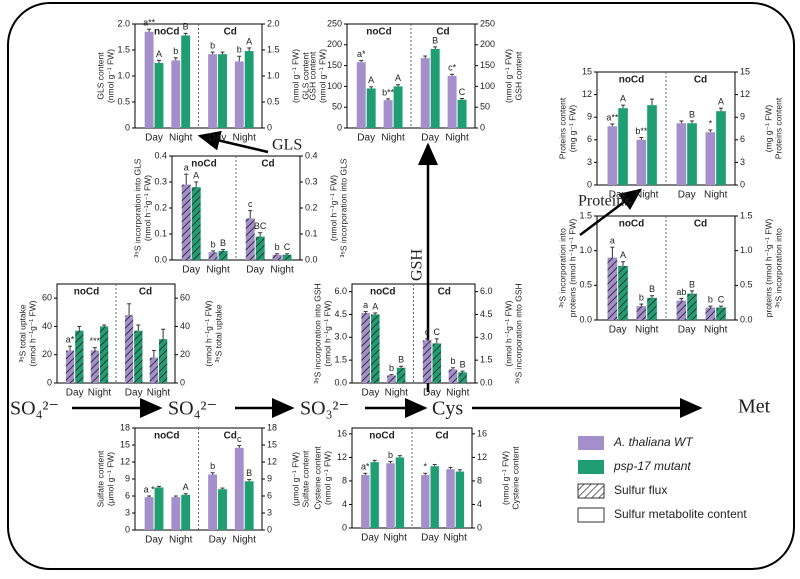  What do you see at coordinates (612, 241) in the screenshot?
I see `significance-label: a` at bounding box center [612, 241].